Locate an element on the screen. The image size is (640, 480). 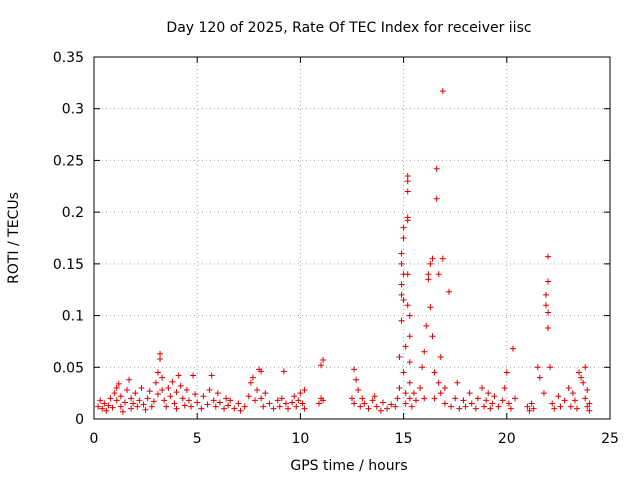
y-tick-label: 0.35 is located at coordinates (68, 58).